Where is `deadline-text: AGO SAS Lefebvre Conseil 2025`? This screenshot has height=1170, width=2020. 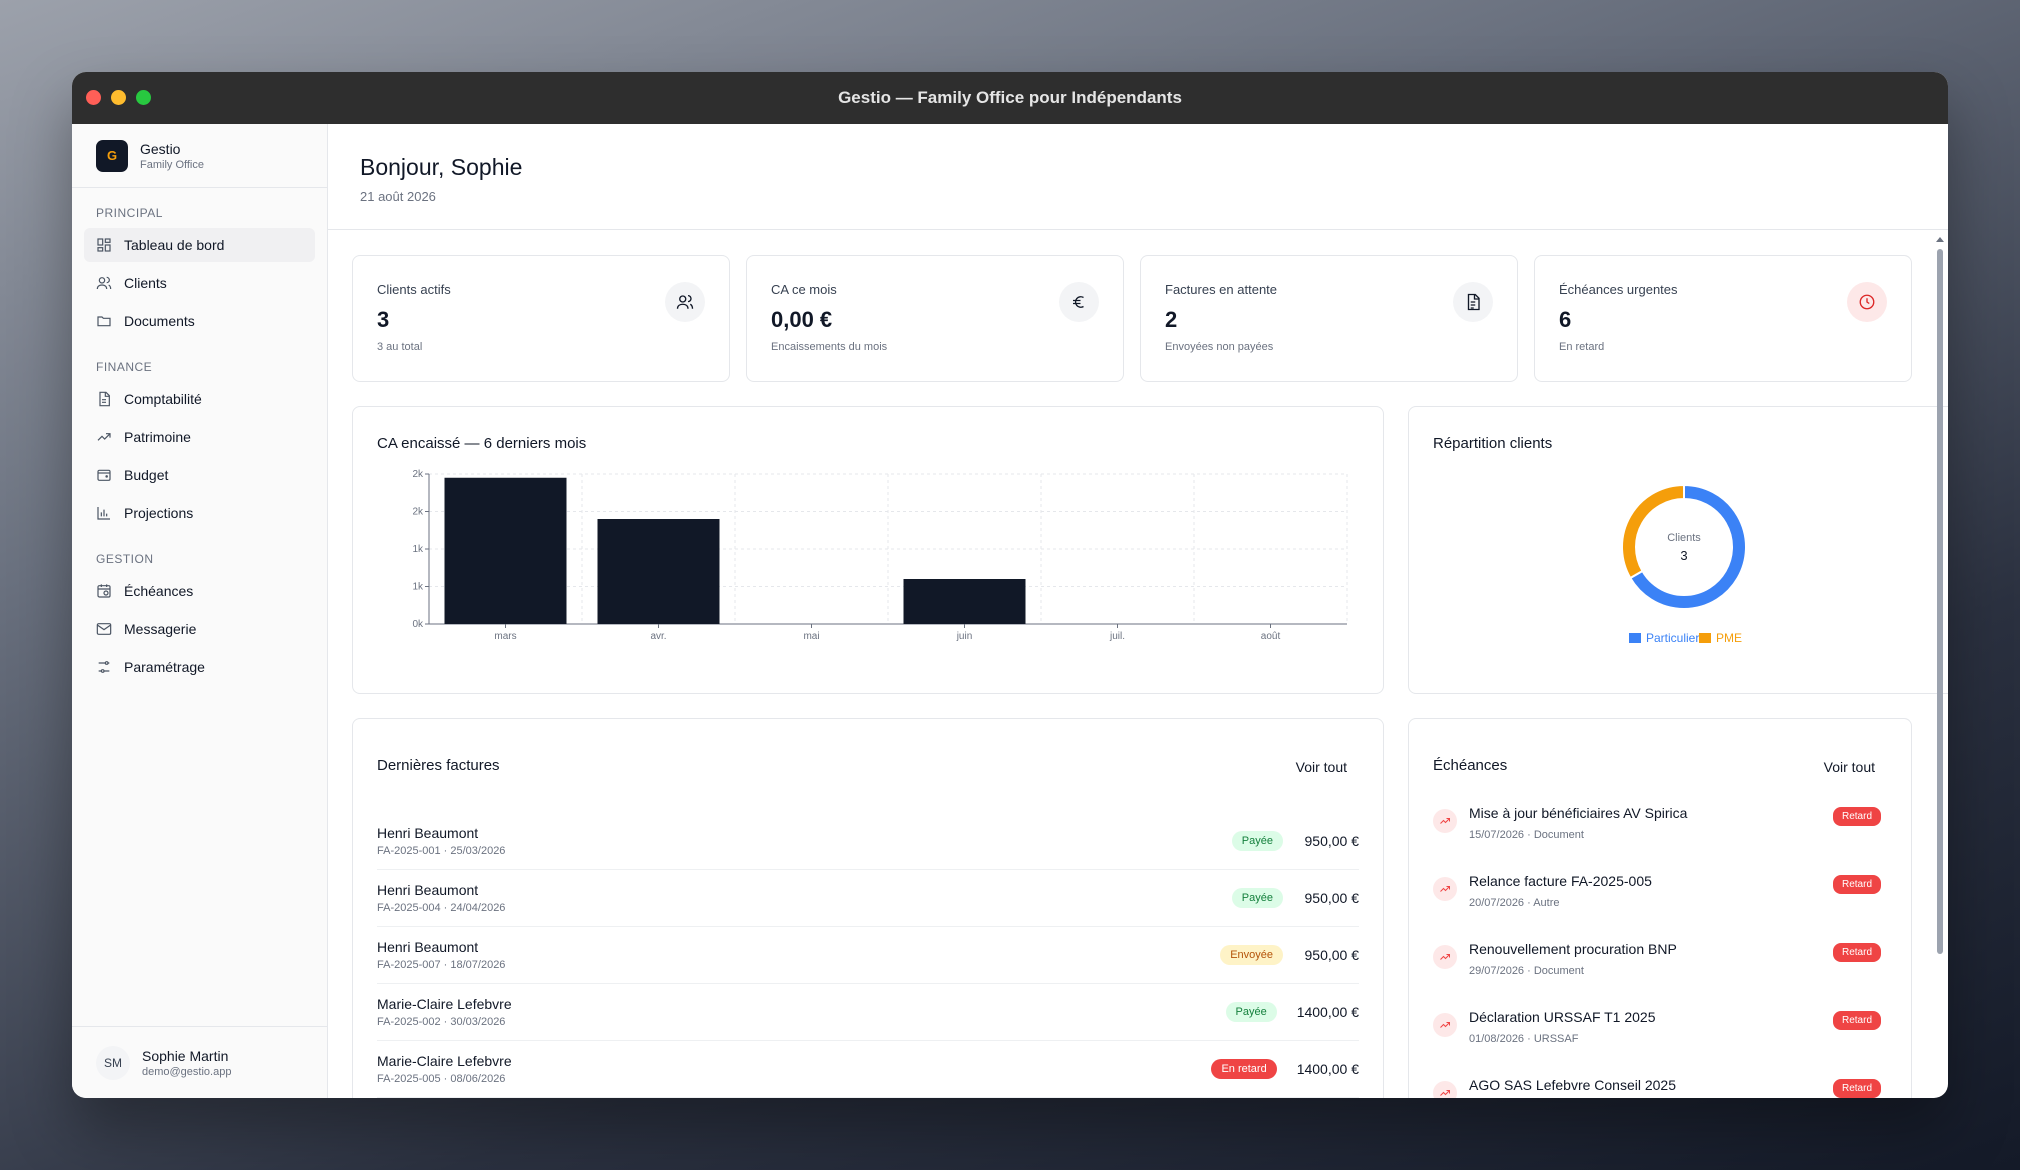 deadline-text: AGO SAS Lefebvre Conseil 2025 is located at coordinates (1572, 1087).